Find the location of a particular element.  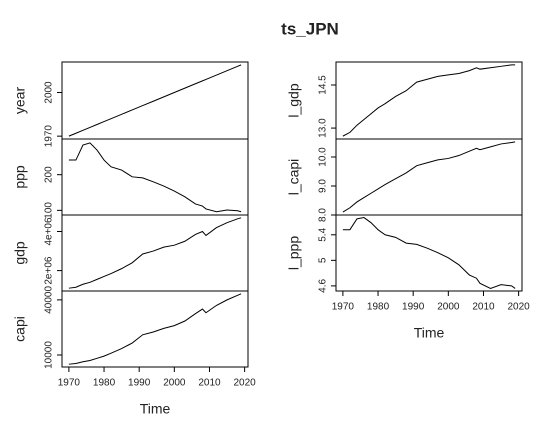

y-axis-label: gdp is located at coordinates (20, 253).